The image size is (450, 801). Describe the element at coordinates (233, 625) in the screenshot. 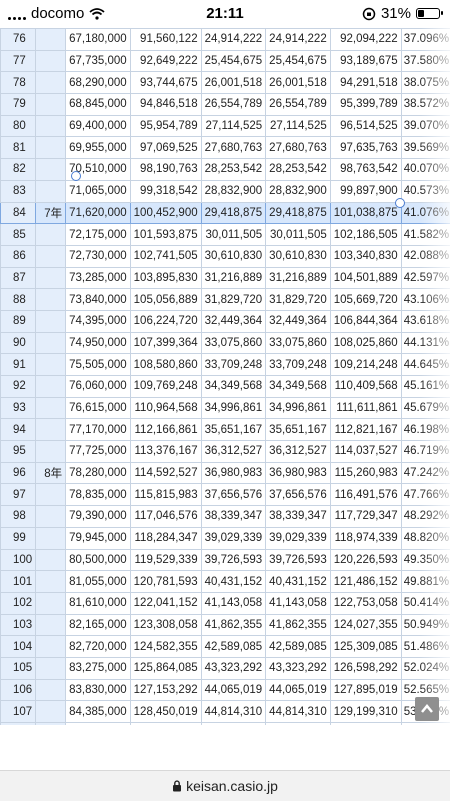

I see `value-cell-3: 41,862,355` at that location.